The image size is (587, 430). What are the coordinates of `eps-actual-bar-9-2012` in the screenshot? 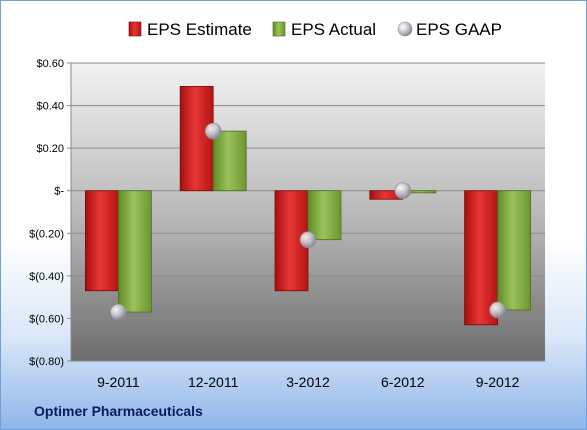 It's located at (514, 250).